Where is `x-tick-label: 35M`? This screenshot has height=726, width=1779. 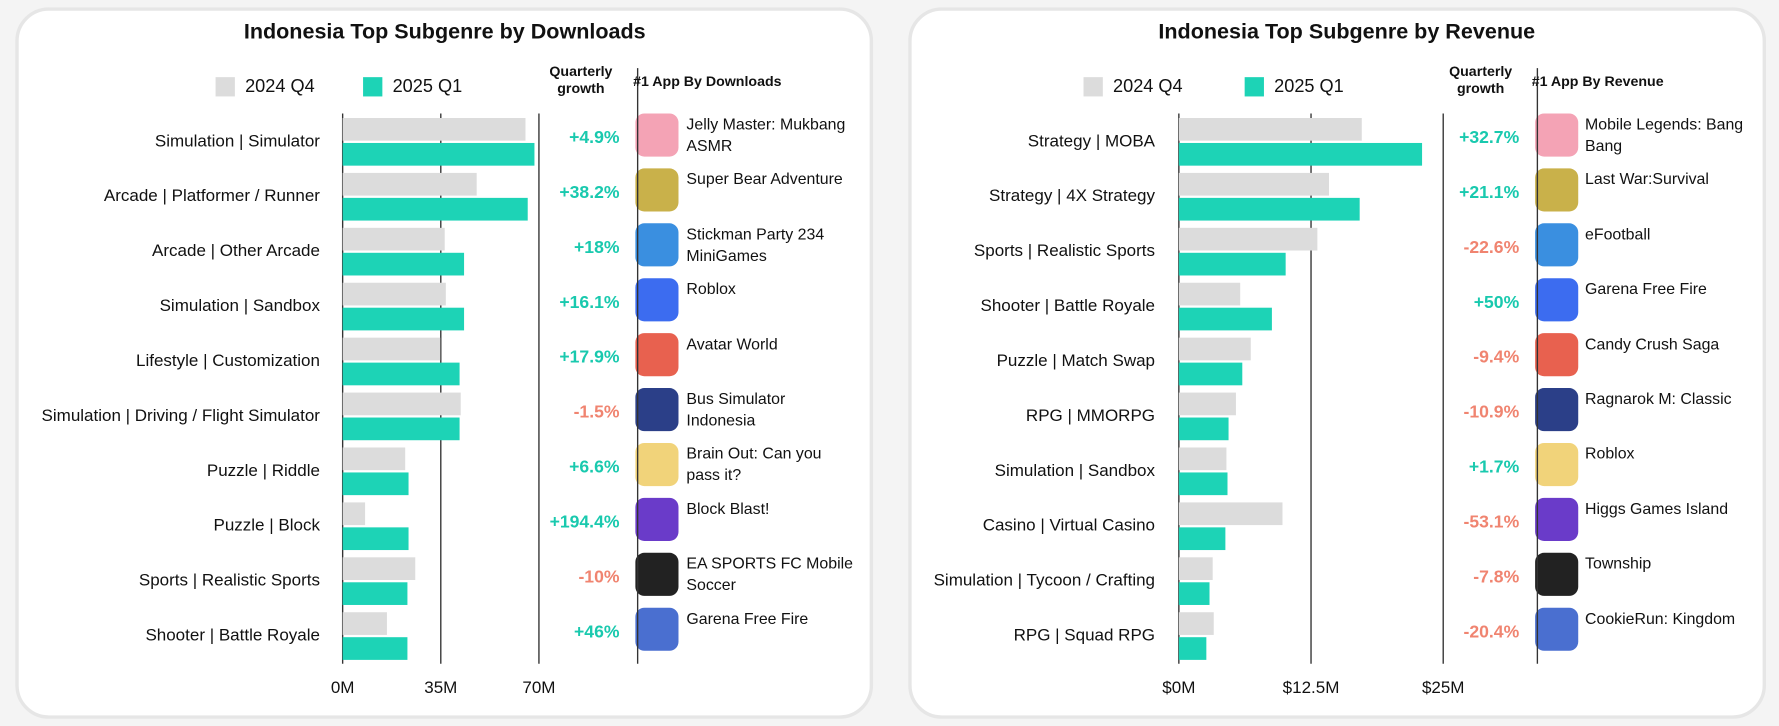
x-tick-label: 35M is located at coordinates (440, 687).